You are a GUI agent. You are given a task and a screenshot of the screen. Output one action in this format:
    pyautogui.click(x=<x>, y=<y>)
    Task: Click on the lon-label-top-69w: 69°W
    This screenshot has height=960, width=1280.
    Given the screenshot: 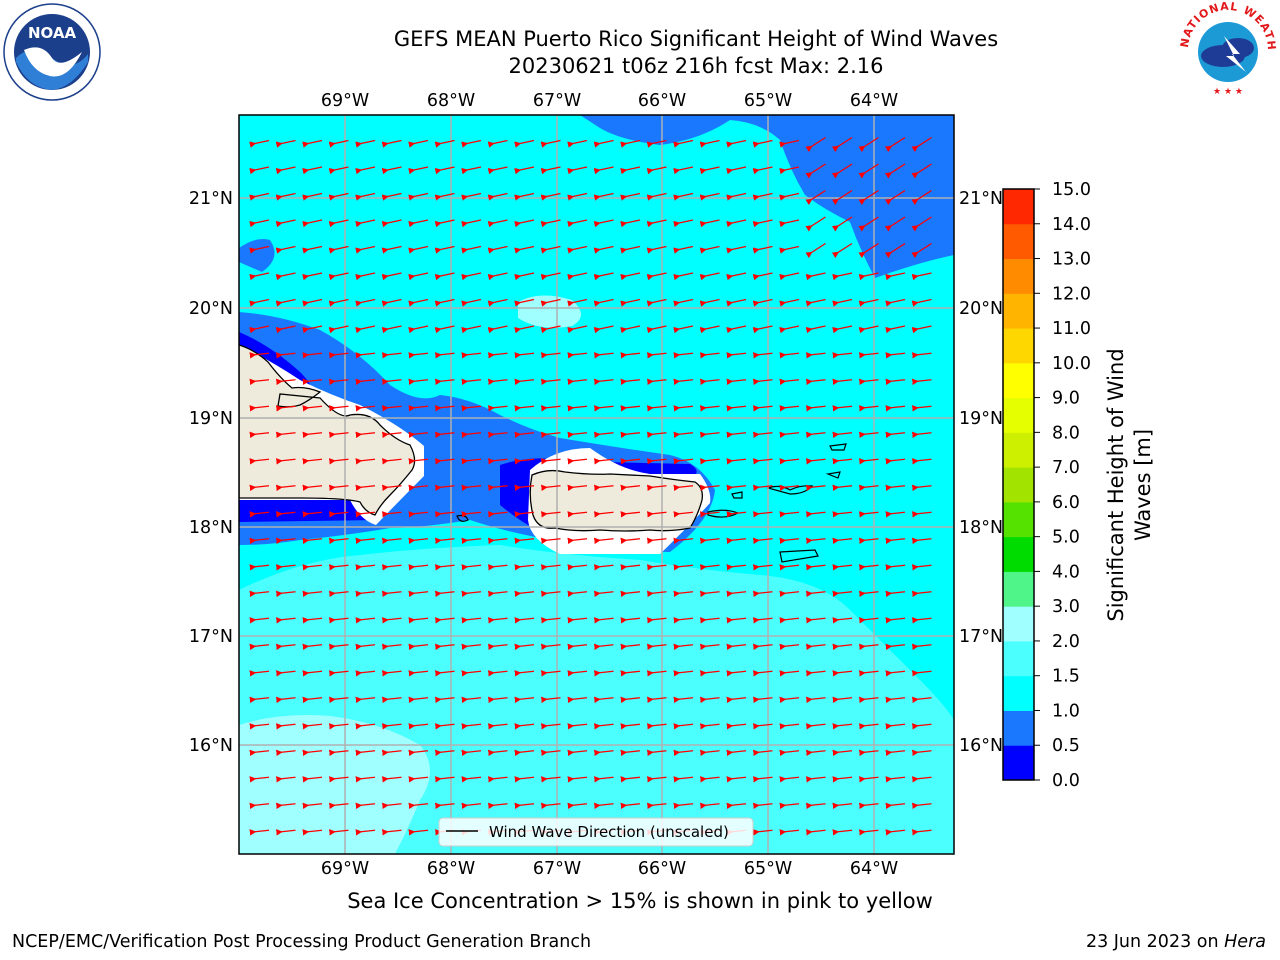 What is the action you would take?
    pyautogui.click(x=345, y=101)
    